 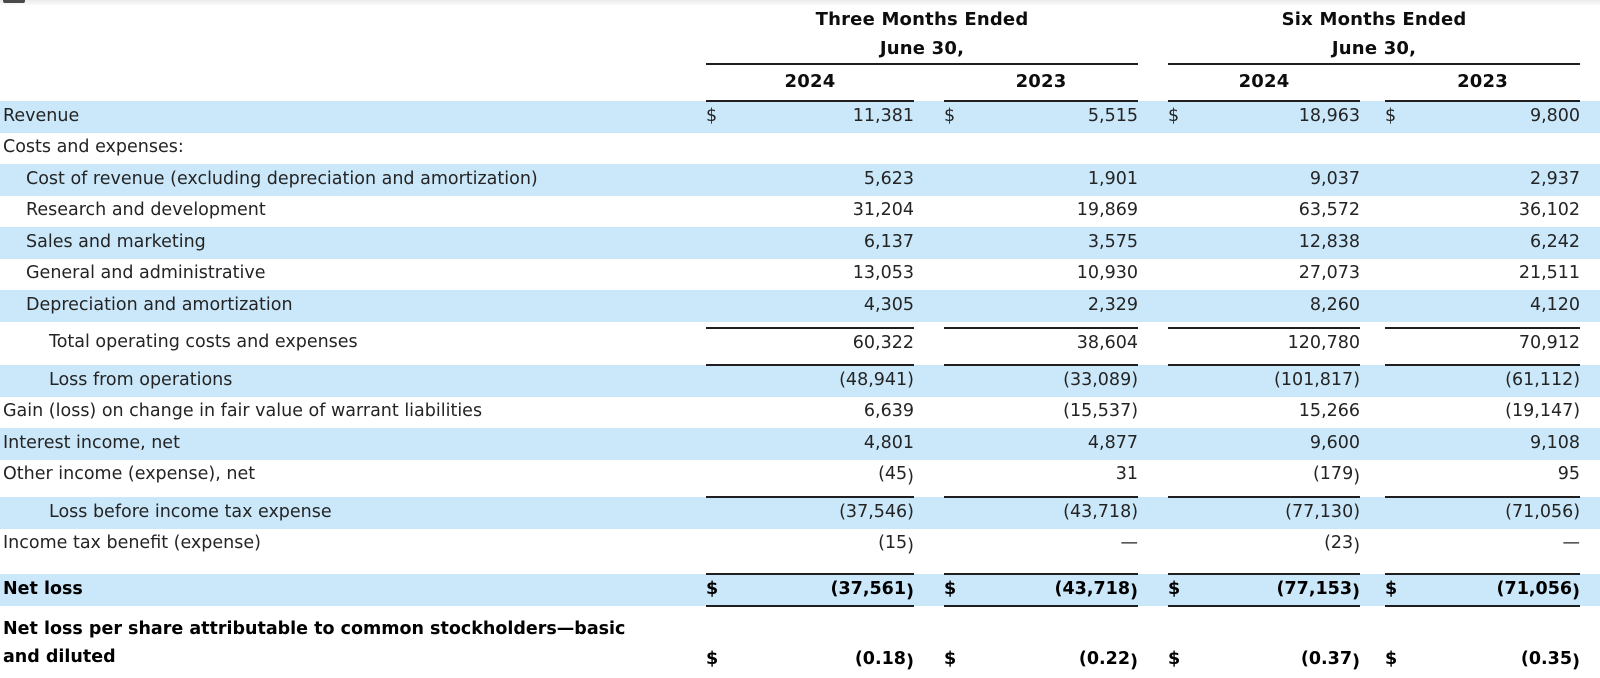 I want to click on table-row: Costs and expenses:, so click(x=800, y=149).